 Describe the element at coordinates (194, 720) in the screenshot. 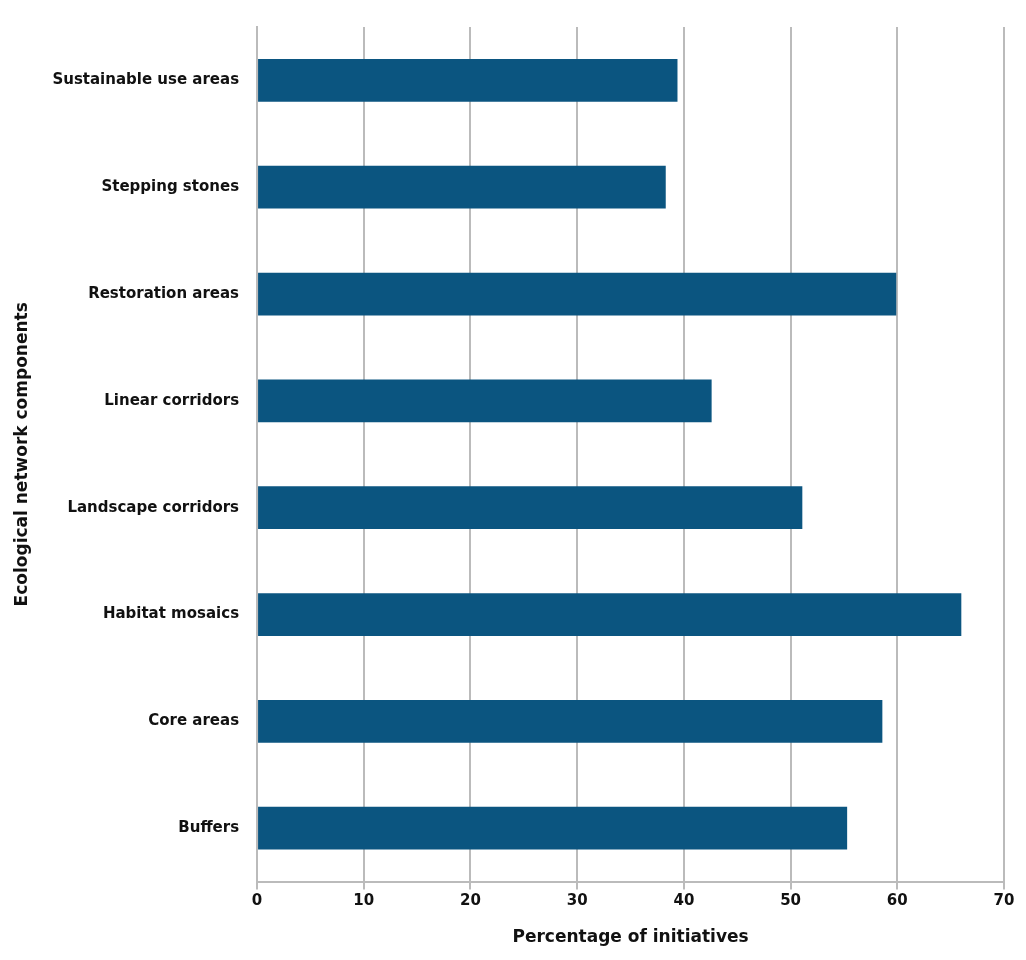

I see `y-tick-label: Core areas` at that location.